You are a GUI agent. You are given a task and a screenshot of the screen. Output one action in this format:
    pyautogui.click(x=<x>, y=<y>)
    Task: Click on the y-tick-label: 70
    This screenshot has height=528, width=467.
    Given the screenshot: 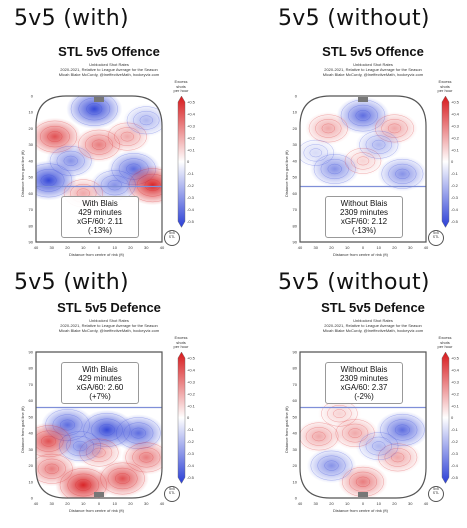 What is the action you would take?
    pyautogui.click(x=31, y=209)
    